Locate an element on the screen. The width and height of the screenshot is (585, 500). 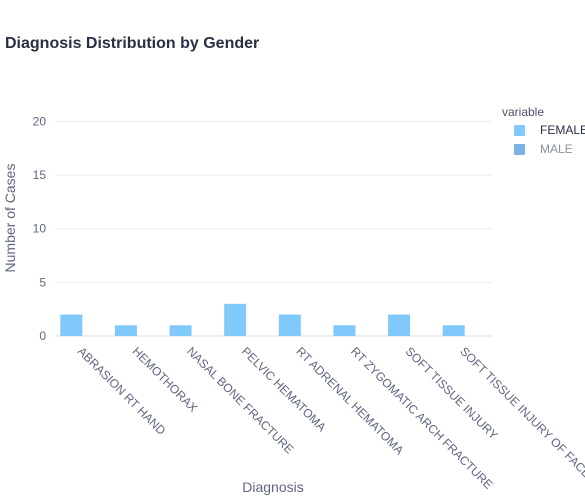
legend-swatch-female is located at coordinates (519, 130).